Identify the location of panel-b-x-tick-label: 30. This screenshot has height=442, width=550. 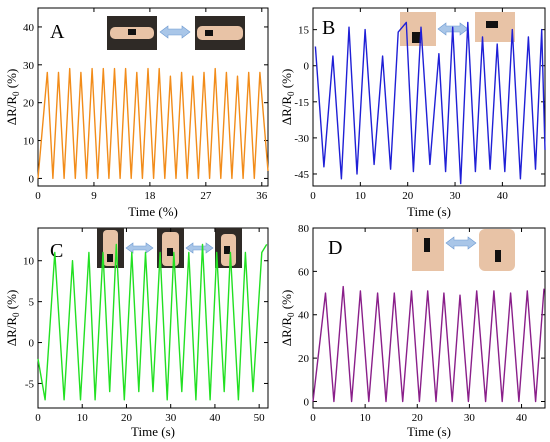
(456, 196).